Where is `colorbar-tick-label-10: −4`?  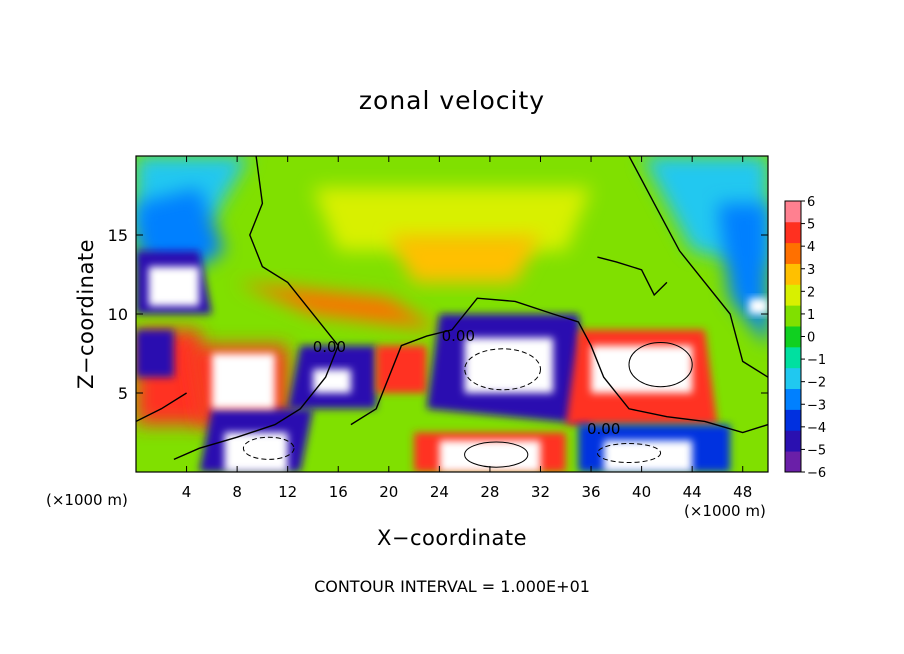
colorbar-tick-label-10: −4 is located at coordinates (816, 428).